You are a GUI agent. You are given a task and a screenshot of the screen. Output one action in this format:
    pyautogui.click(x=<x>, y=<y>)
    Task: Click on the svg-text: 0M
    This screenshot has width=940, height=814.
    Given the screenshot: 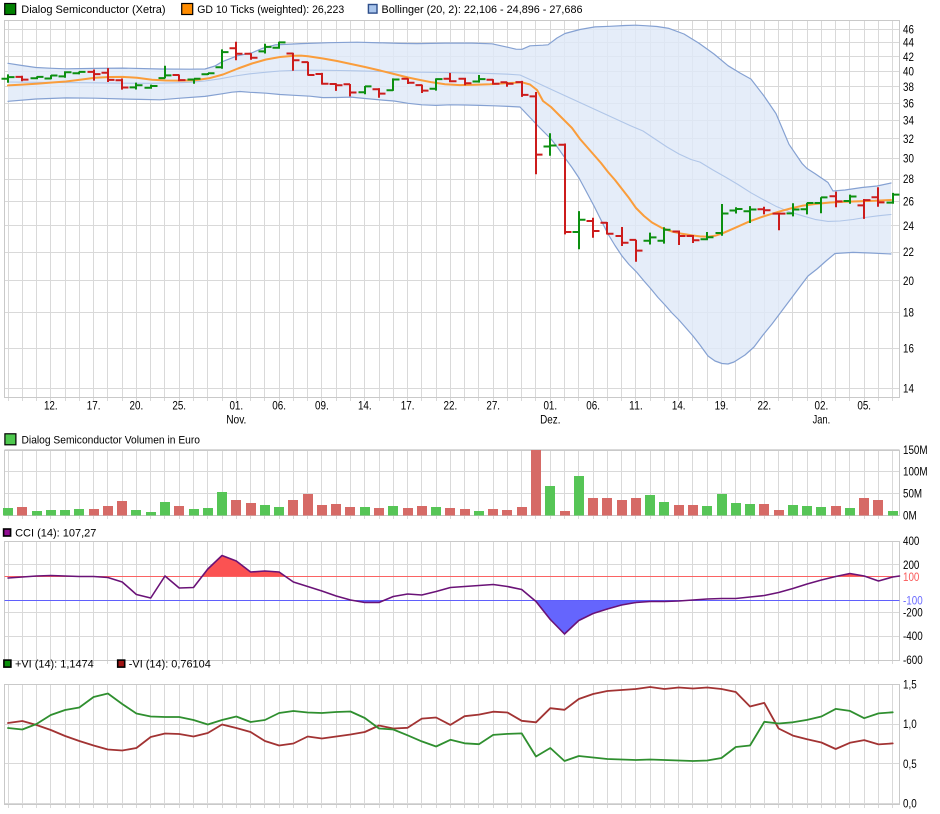 What is the action you would take?
    pyautogui.click(x=910, y=516)
    